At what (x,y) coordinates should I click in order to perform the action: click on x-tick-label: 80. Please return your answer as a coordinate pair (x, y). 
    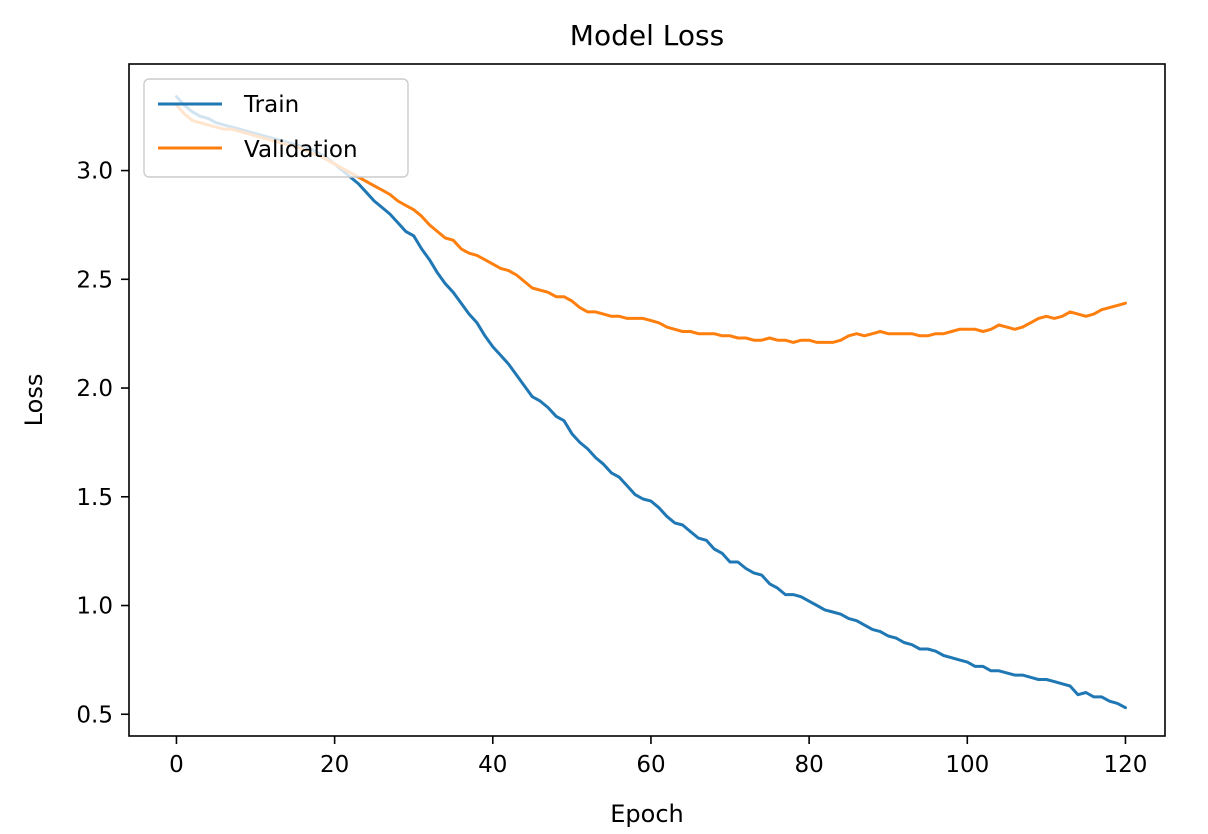
    Looking at the image, I should click on (808, 765).